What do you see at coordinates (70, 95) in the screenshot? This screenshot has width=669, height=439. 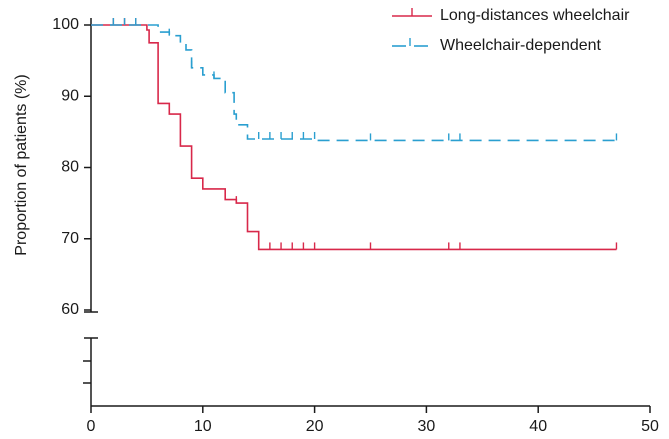 I see `y-tick-label: 90` at bounding box center [70, 95].